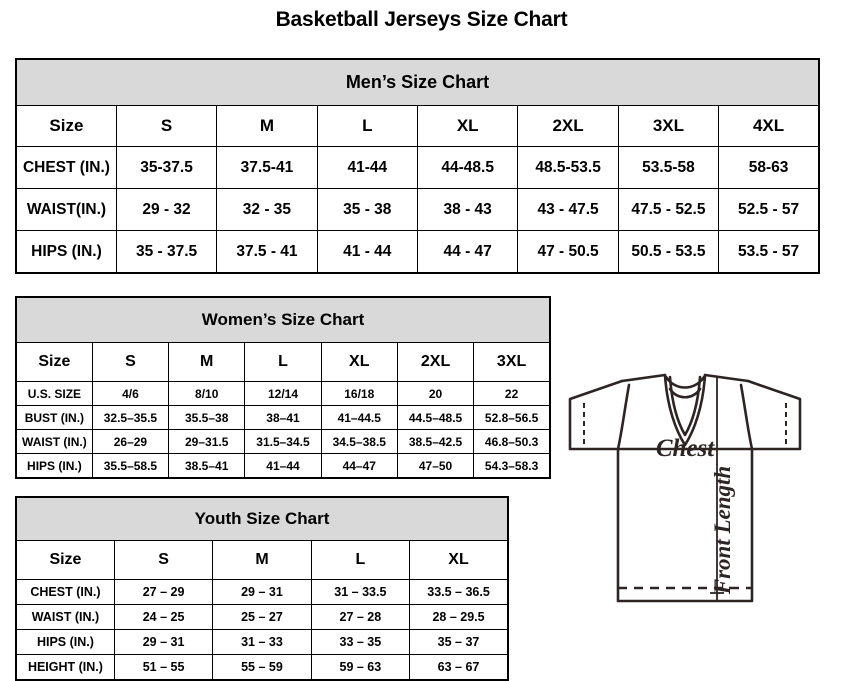 The image size is (843, 681). What do you see at coordinates (130, 466) in the screenshot?
I see `womens-hips-s: 35.5–58.5` at bounding box center [130, 466].